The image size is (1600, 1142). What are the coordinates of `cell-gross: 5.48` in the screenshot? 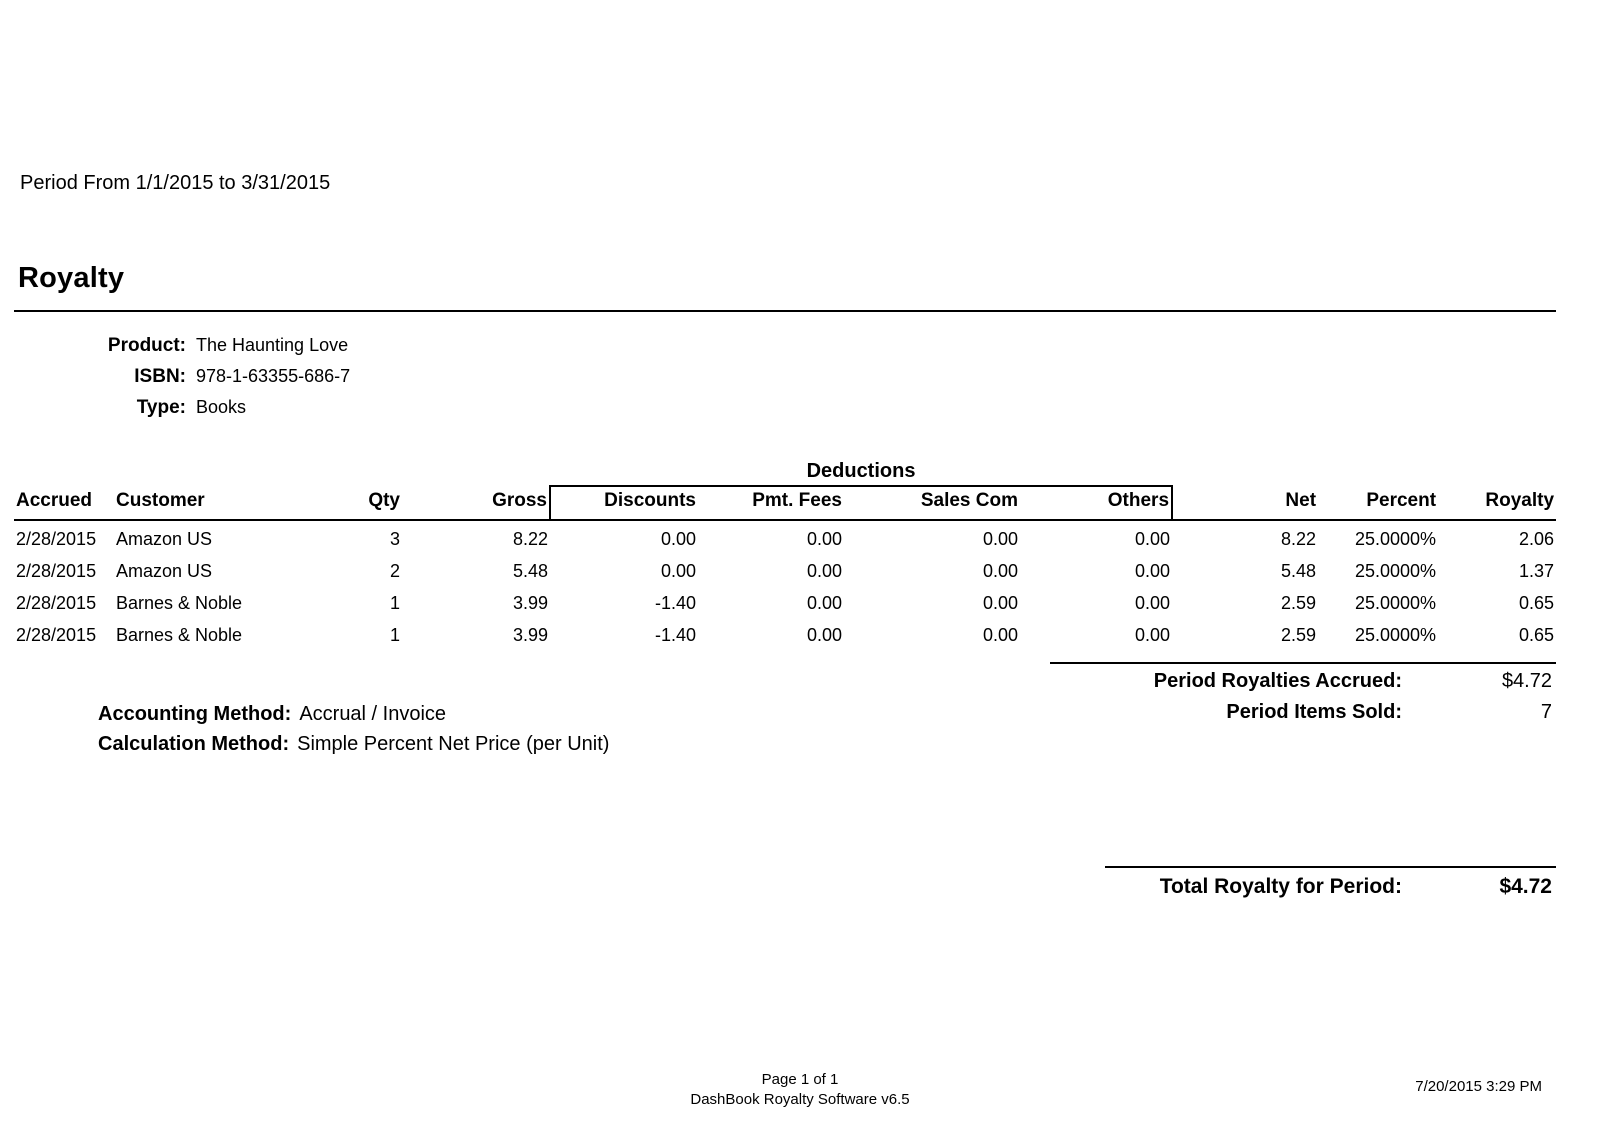 It's located at (530, 571).